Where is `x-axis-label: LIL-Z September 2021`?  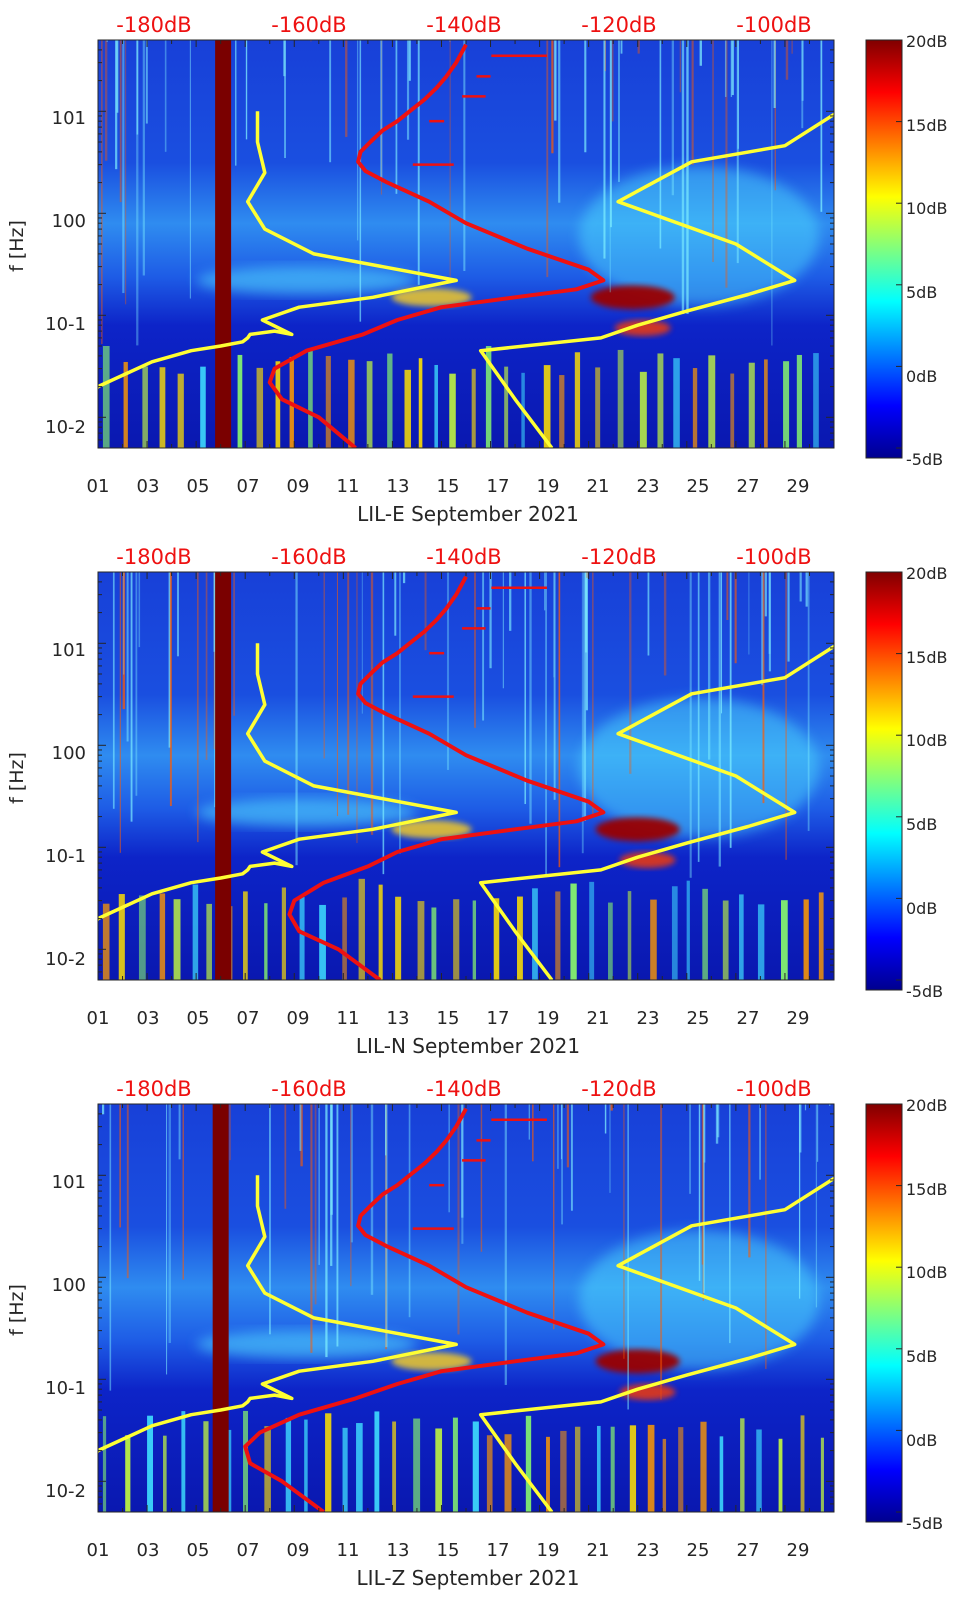
x-axis-label: LIL-Z September 2021 is located at coordinates (468, 1578).